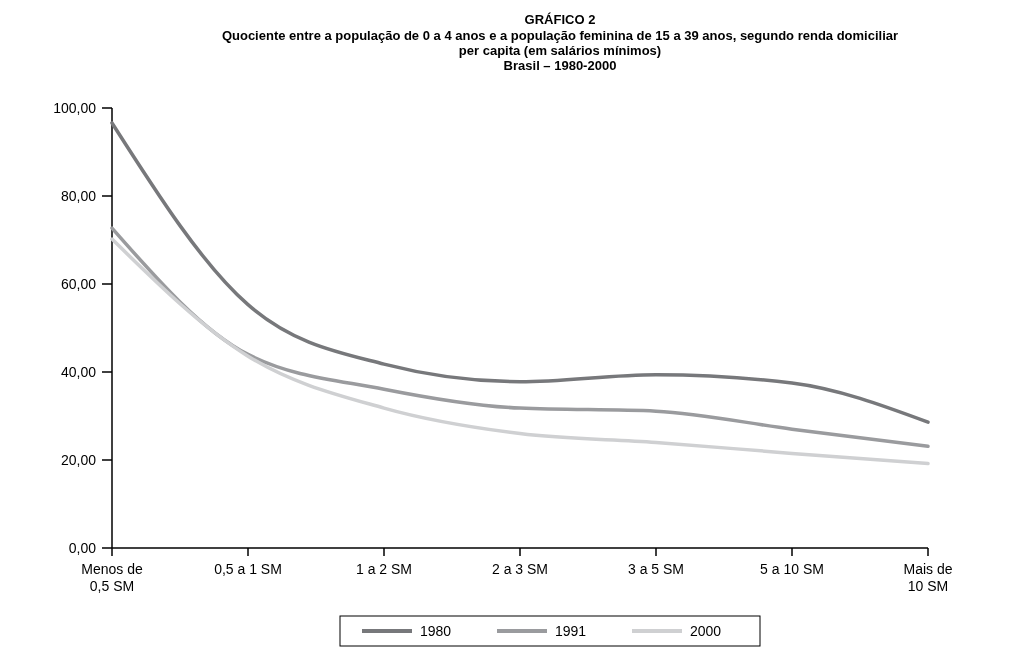 This screenshot has width=1022, height=667. I want to click on legend-label: 2000, so click(706, 631).